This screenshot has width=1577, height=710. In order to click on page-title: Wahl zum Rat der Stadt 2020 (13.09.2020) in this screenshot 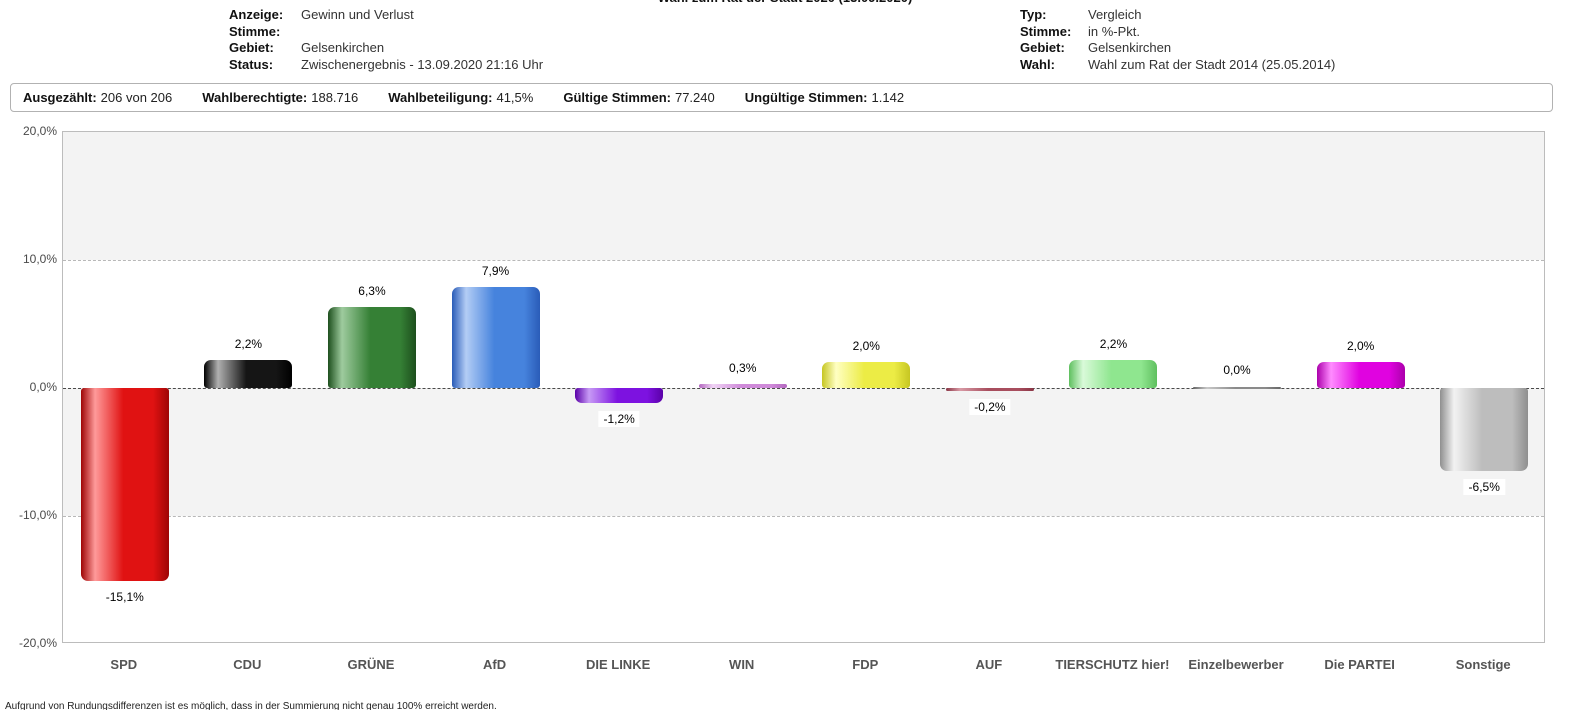, I will do `click(785, 2)`.